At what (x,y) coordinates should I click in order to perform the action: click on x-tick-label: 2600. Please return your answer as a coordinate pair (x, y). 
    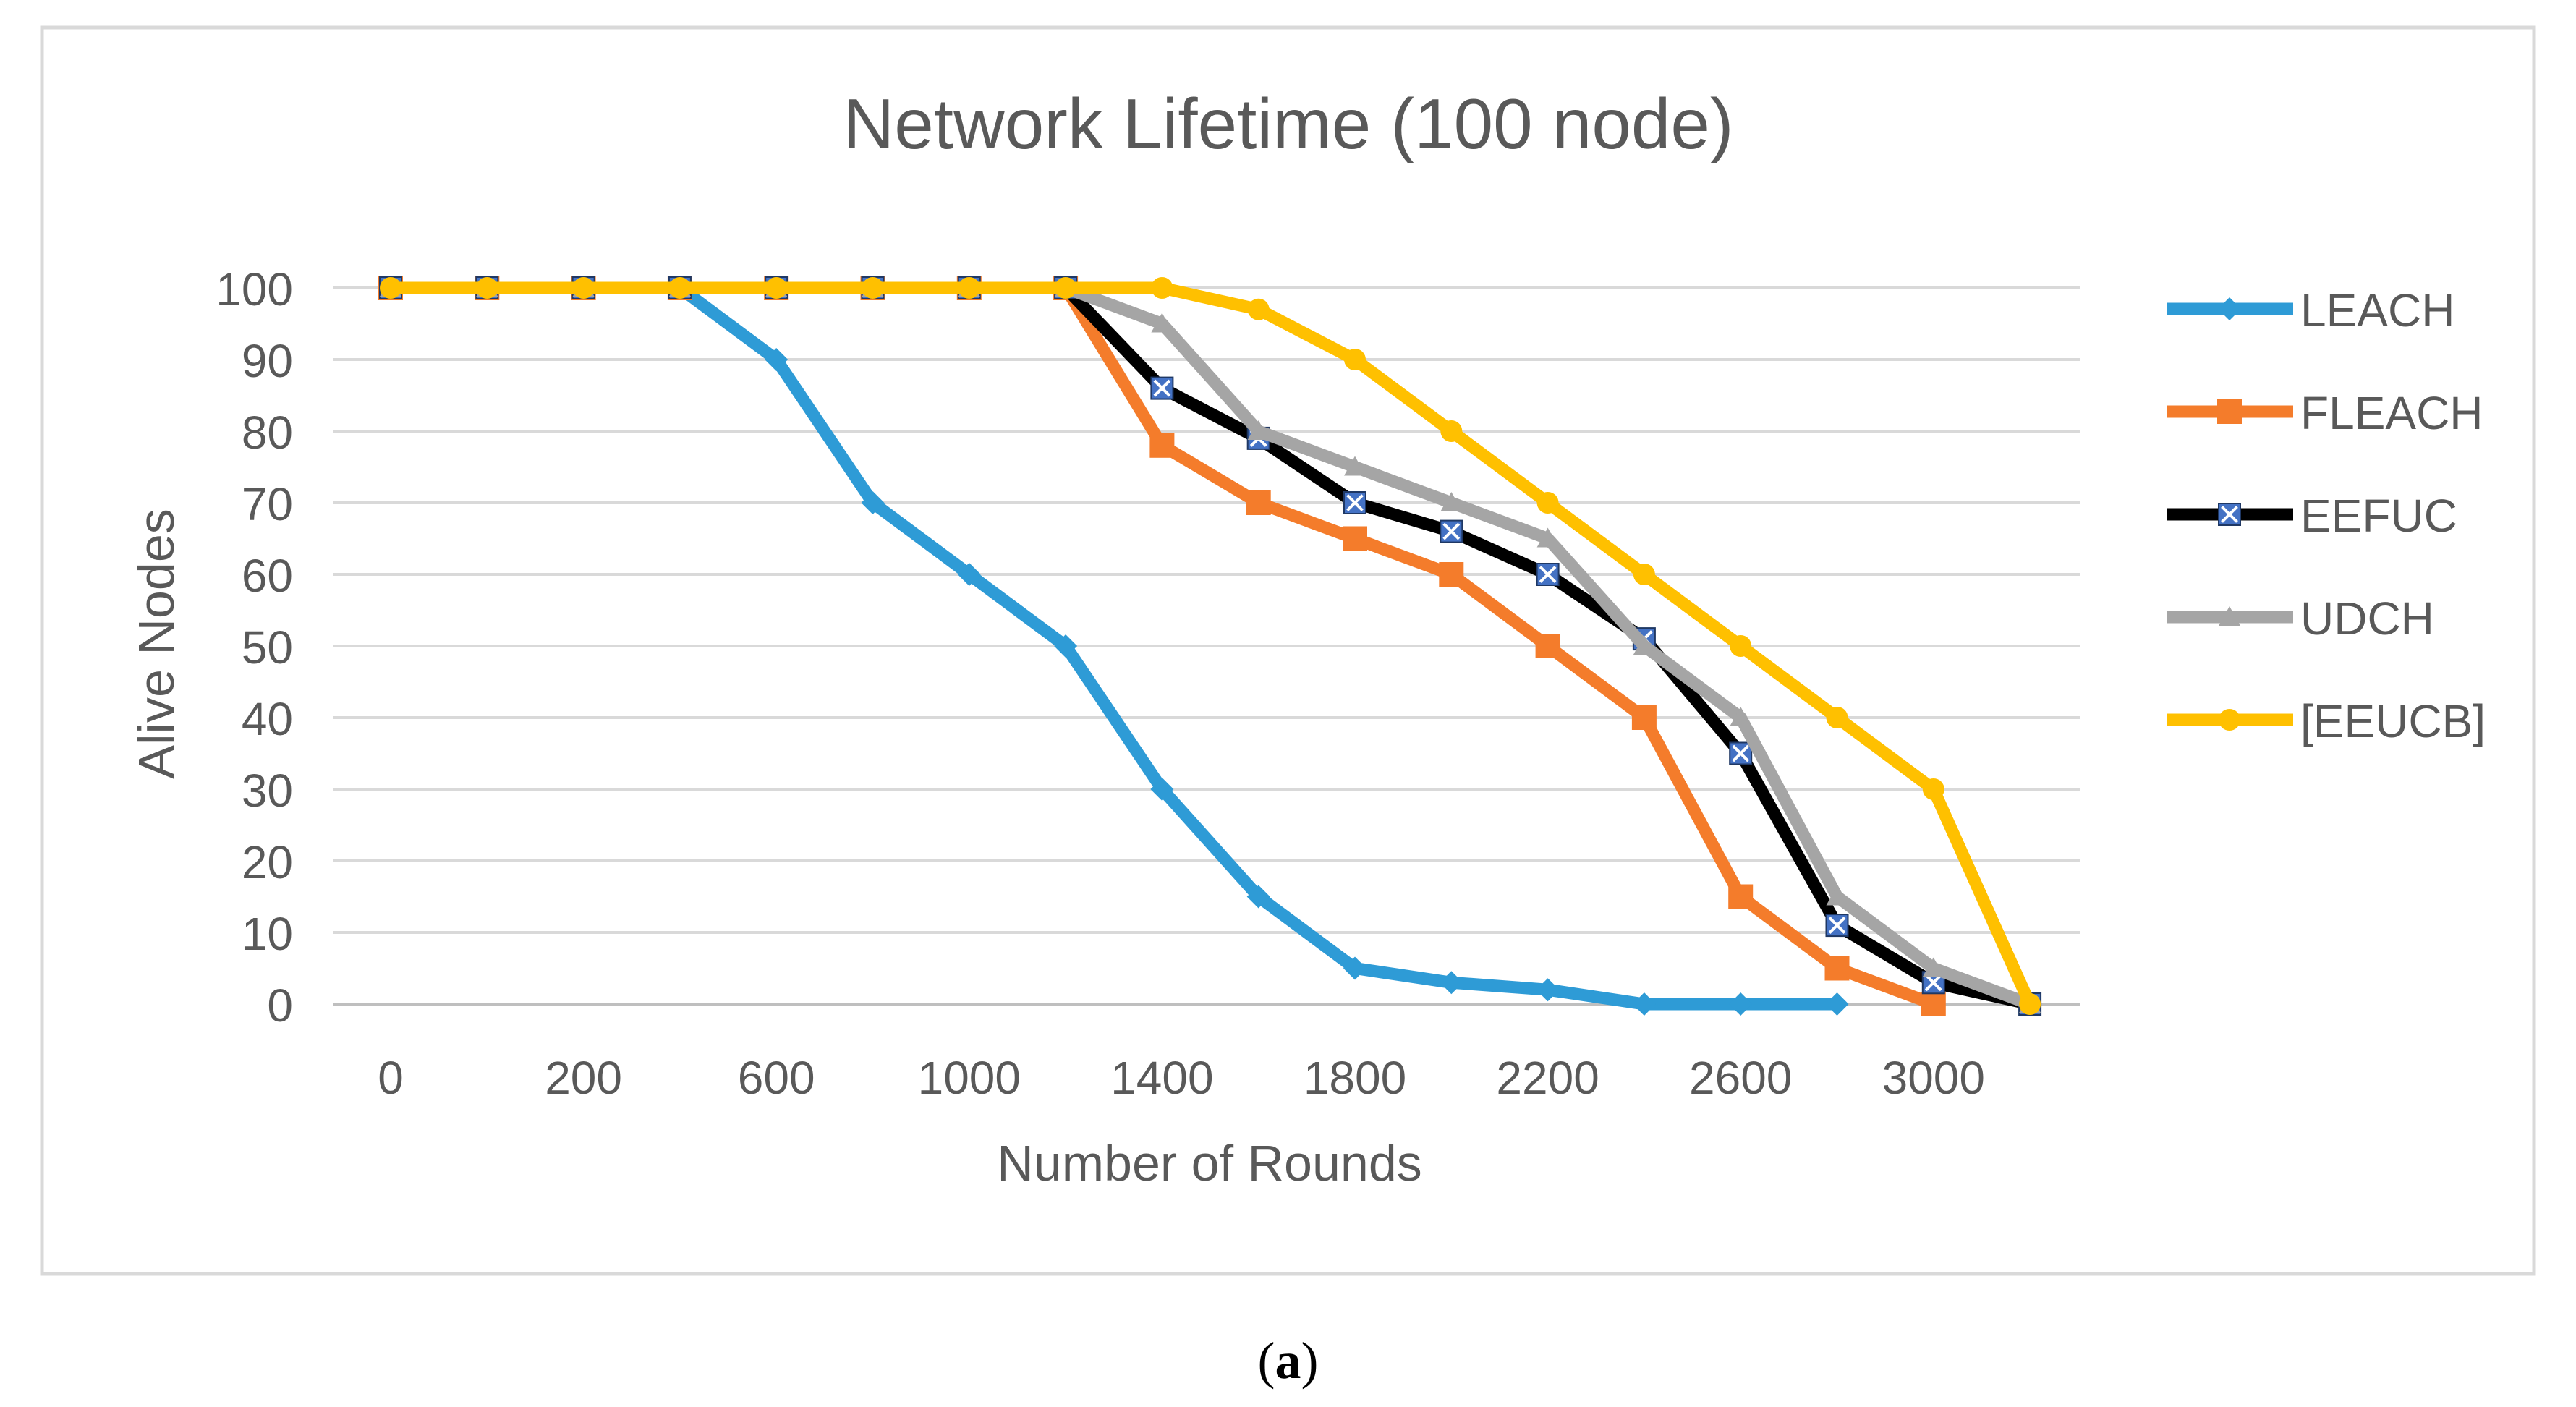
    Looking at the image, I should click on (1740, 1078).